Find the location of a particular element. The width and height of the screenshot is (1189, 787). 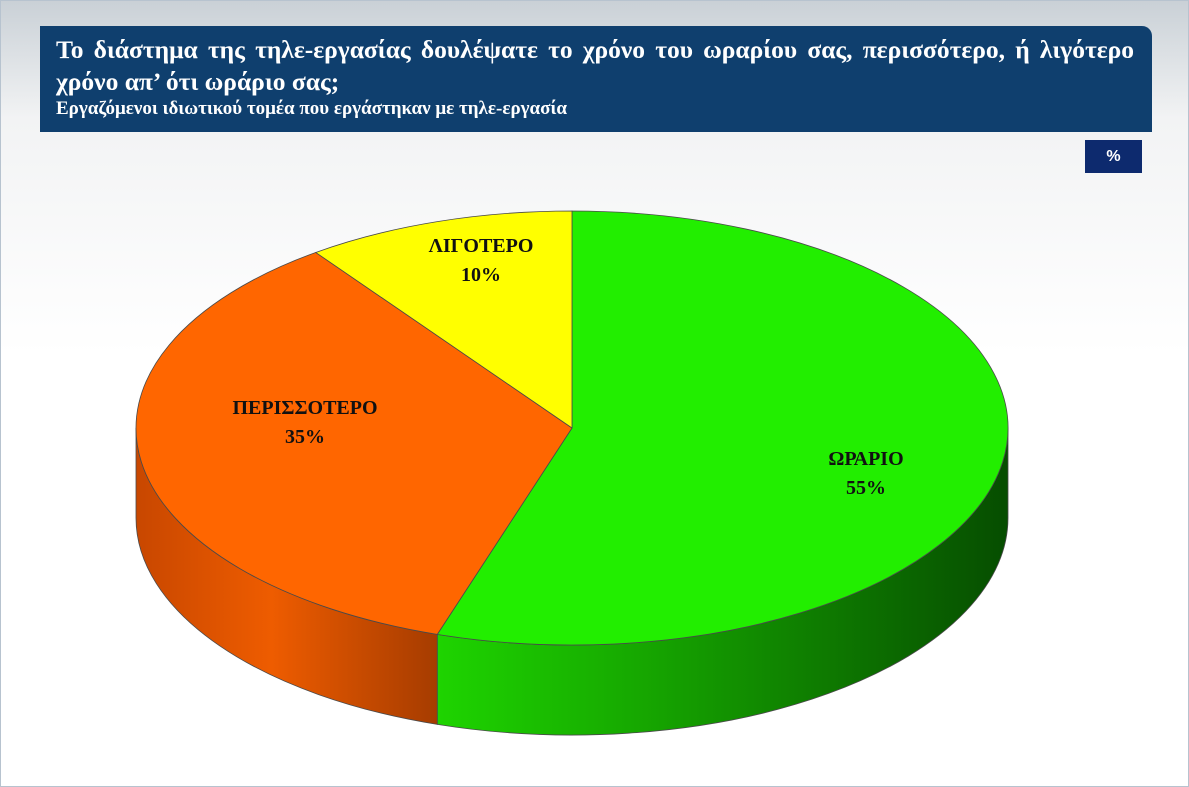

slice-value-1: 55% is located at coordinates (866, 488).